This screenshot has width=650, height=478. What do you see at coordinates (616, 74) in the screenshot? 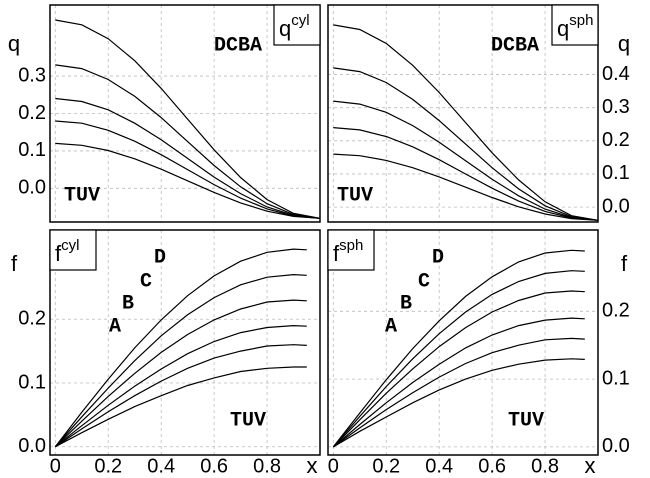
I see `y-tick-label: 0.4` at bounding box center [616, 74].